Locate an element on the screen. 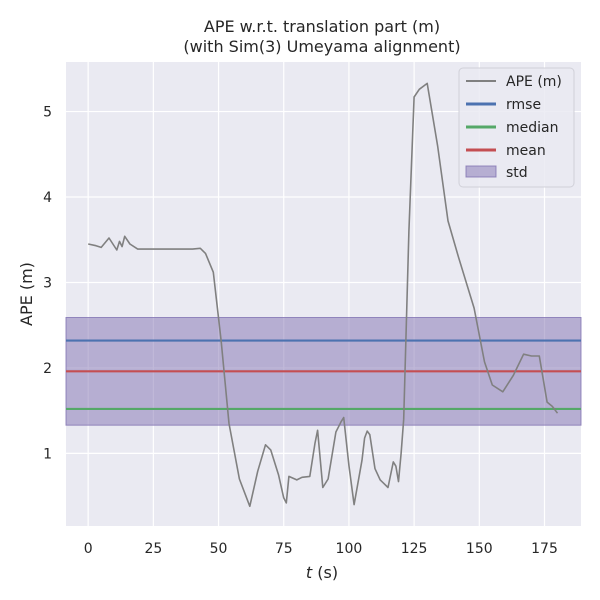 This screenshot has width=600, height=600. y-tick-labels: 1 2 3 4 5 is located at coordinates (47, 284).